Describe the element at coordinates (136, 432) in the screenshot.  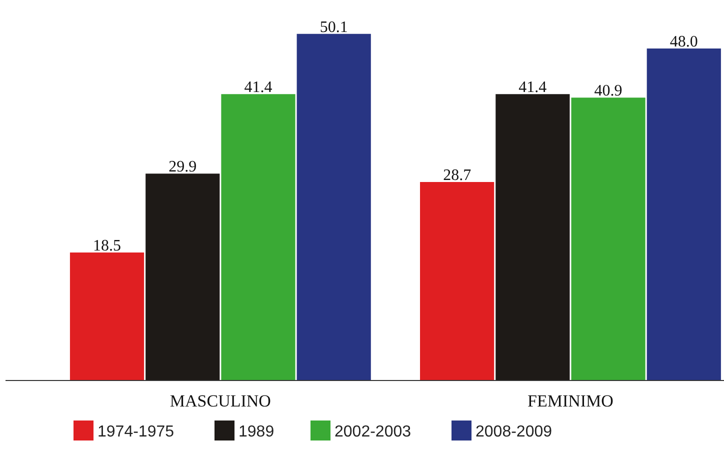
I see `legend-label: 1974-1975` at that location.